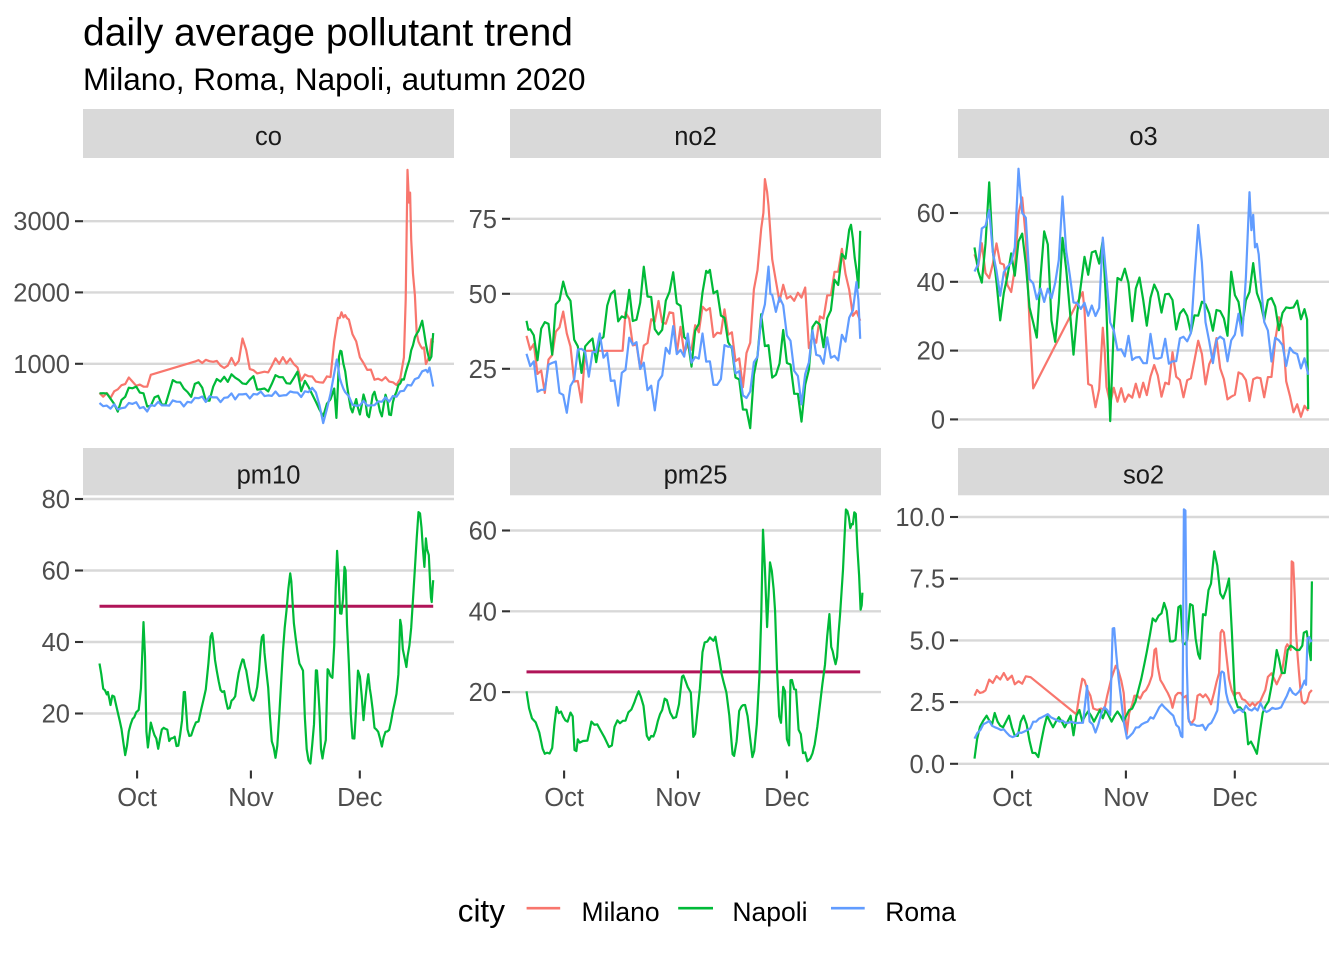 The height and width of the screenshot is (965, 1344). Describe the element at coordinates (268, 137) in the screenshot. I see `svg-text: co` at that location.